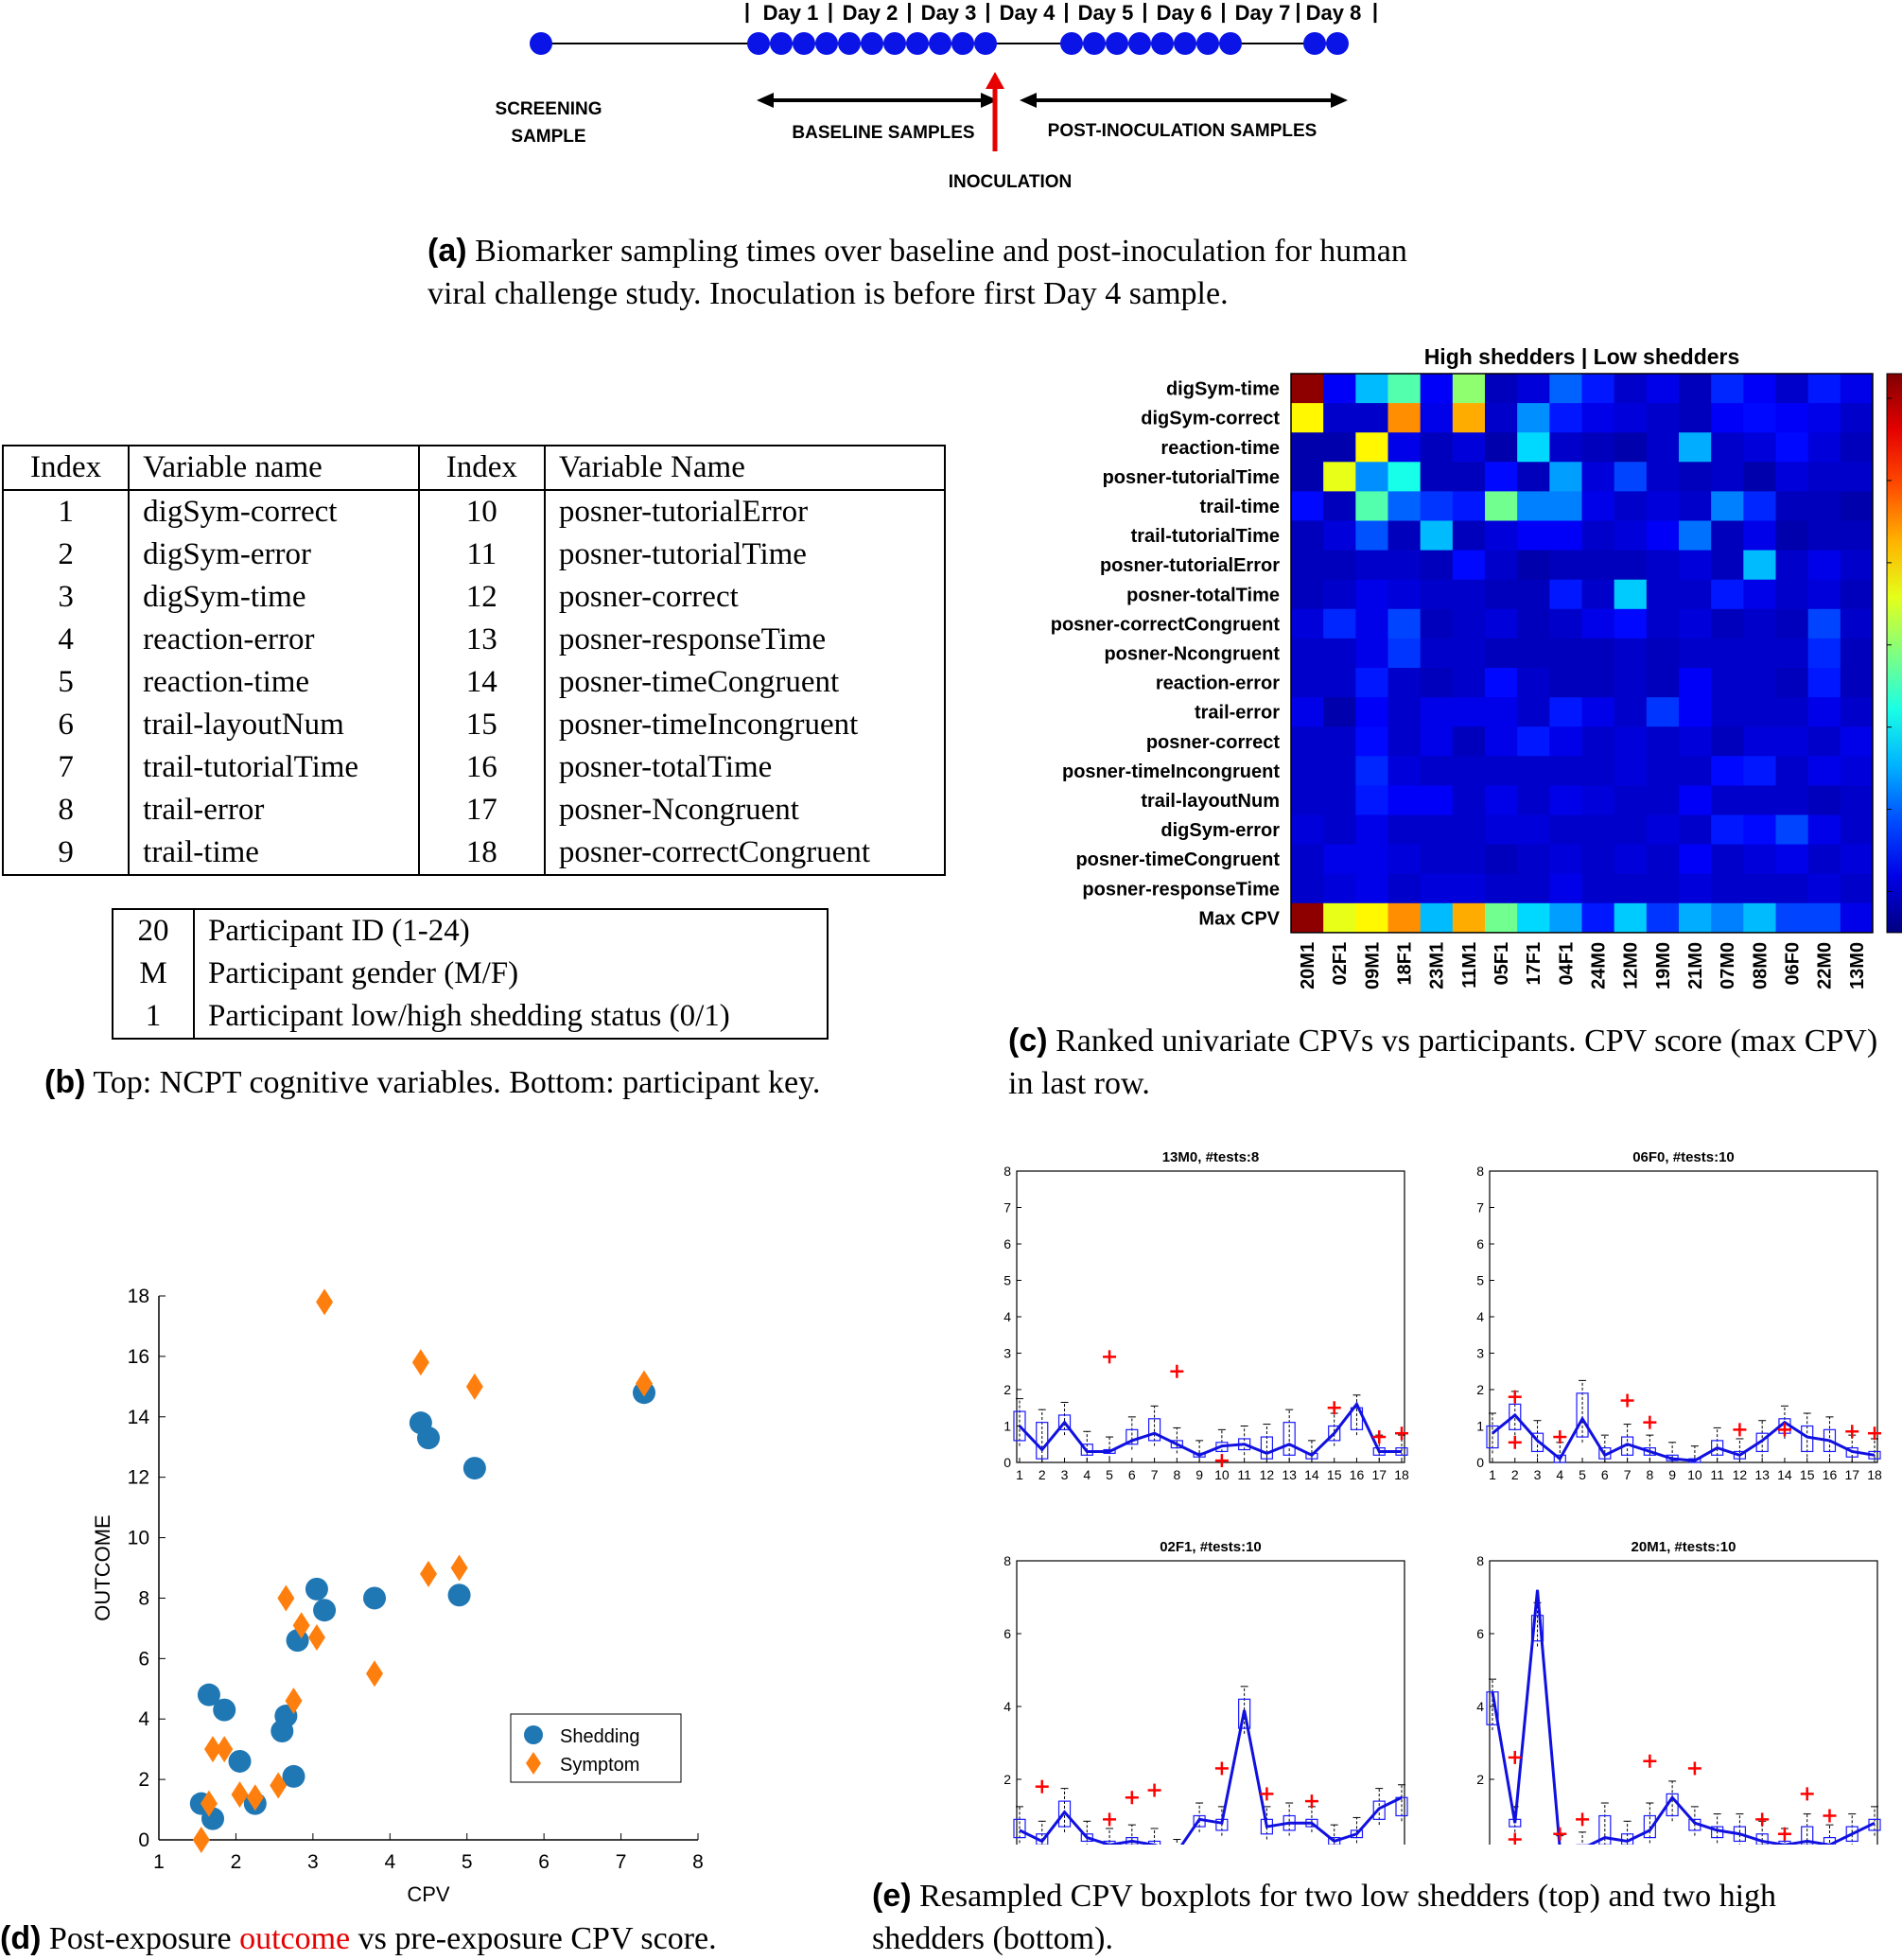 Image resolution: width=1902 pixels, height=1960 pixels. I want to click on variable-name-cell: posner-timeCongruent, so click(699, 682).